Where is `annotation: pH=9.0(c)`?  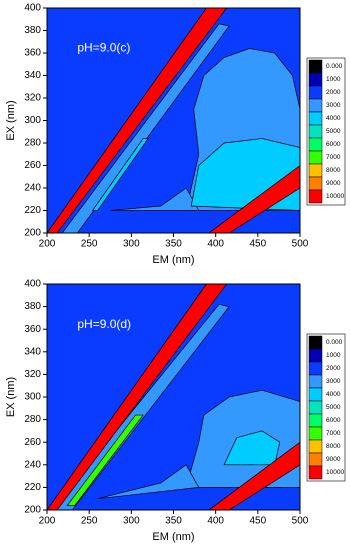 annotation: pH=9.0(c) is located at coordinates (103, 48).